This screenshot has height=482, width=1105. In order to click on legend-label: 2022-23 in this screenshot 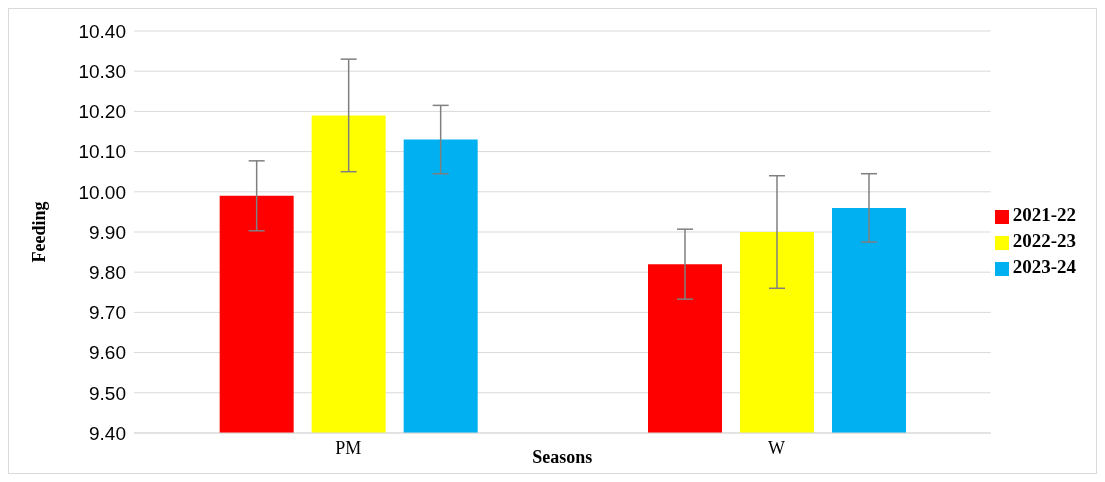, I will do `click(1044, 240)`.